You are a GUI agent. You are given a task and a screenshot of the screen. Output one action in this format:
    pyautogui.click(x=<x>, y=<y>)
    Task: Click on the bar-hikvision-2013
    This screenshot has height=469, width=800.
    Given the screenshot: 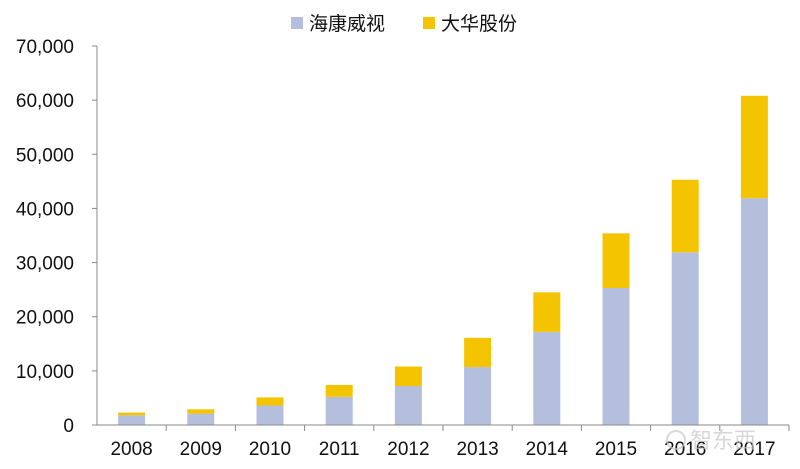 What is the action you would take?
    pyautogui.click(x=478, y=396)
    